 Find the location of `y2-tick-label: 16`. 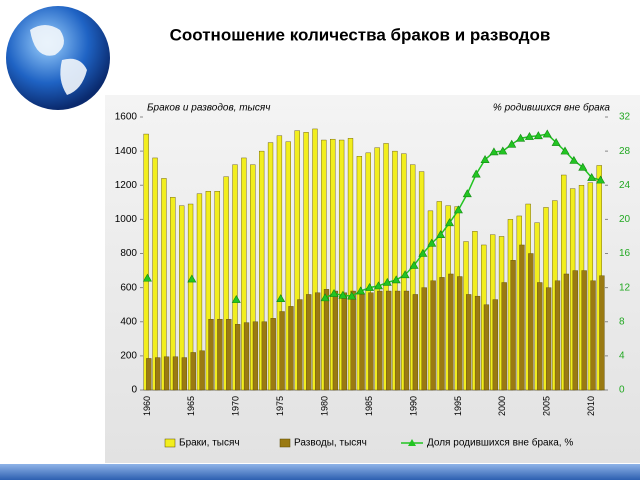

y2-tick-label: 16 is located at coordinates (625, 253).